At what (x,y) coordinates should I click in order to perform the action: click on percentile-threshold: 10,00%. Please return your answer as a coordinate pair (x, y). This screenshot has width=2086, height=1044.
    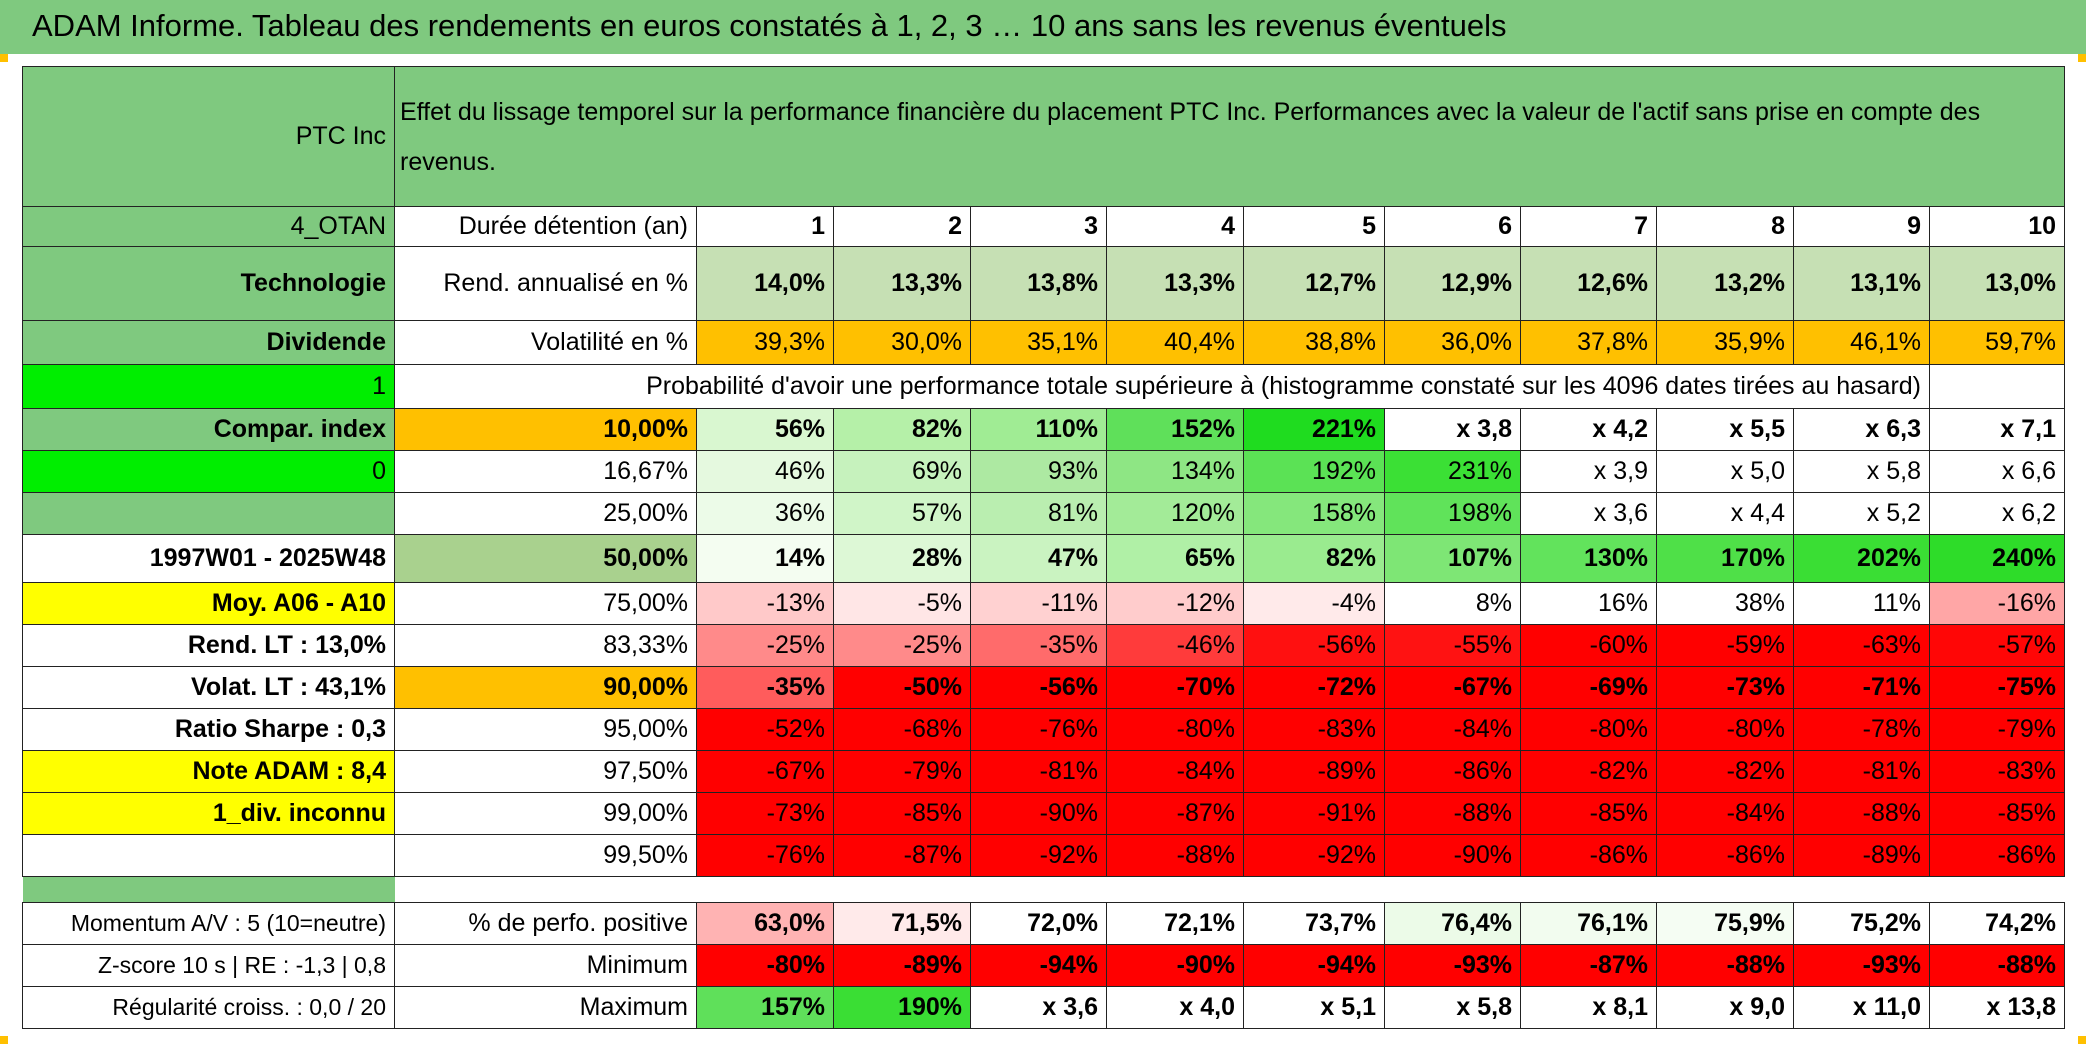
    Looking at the image, I should click on (545, 429).